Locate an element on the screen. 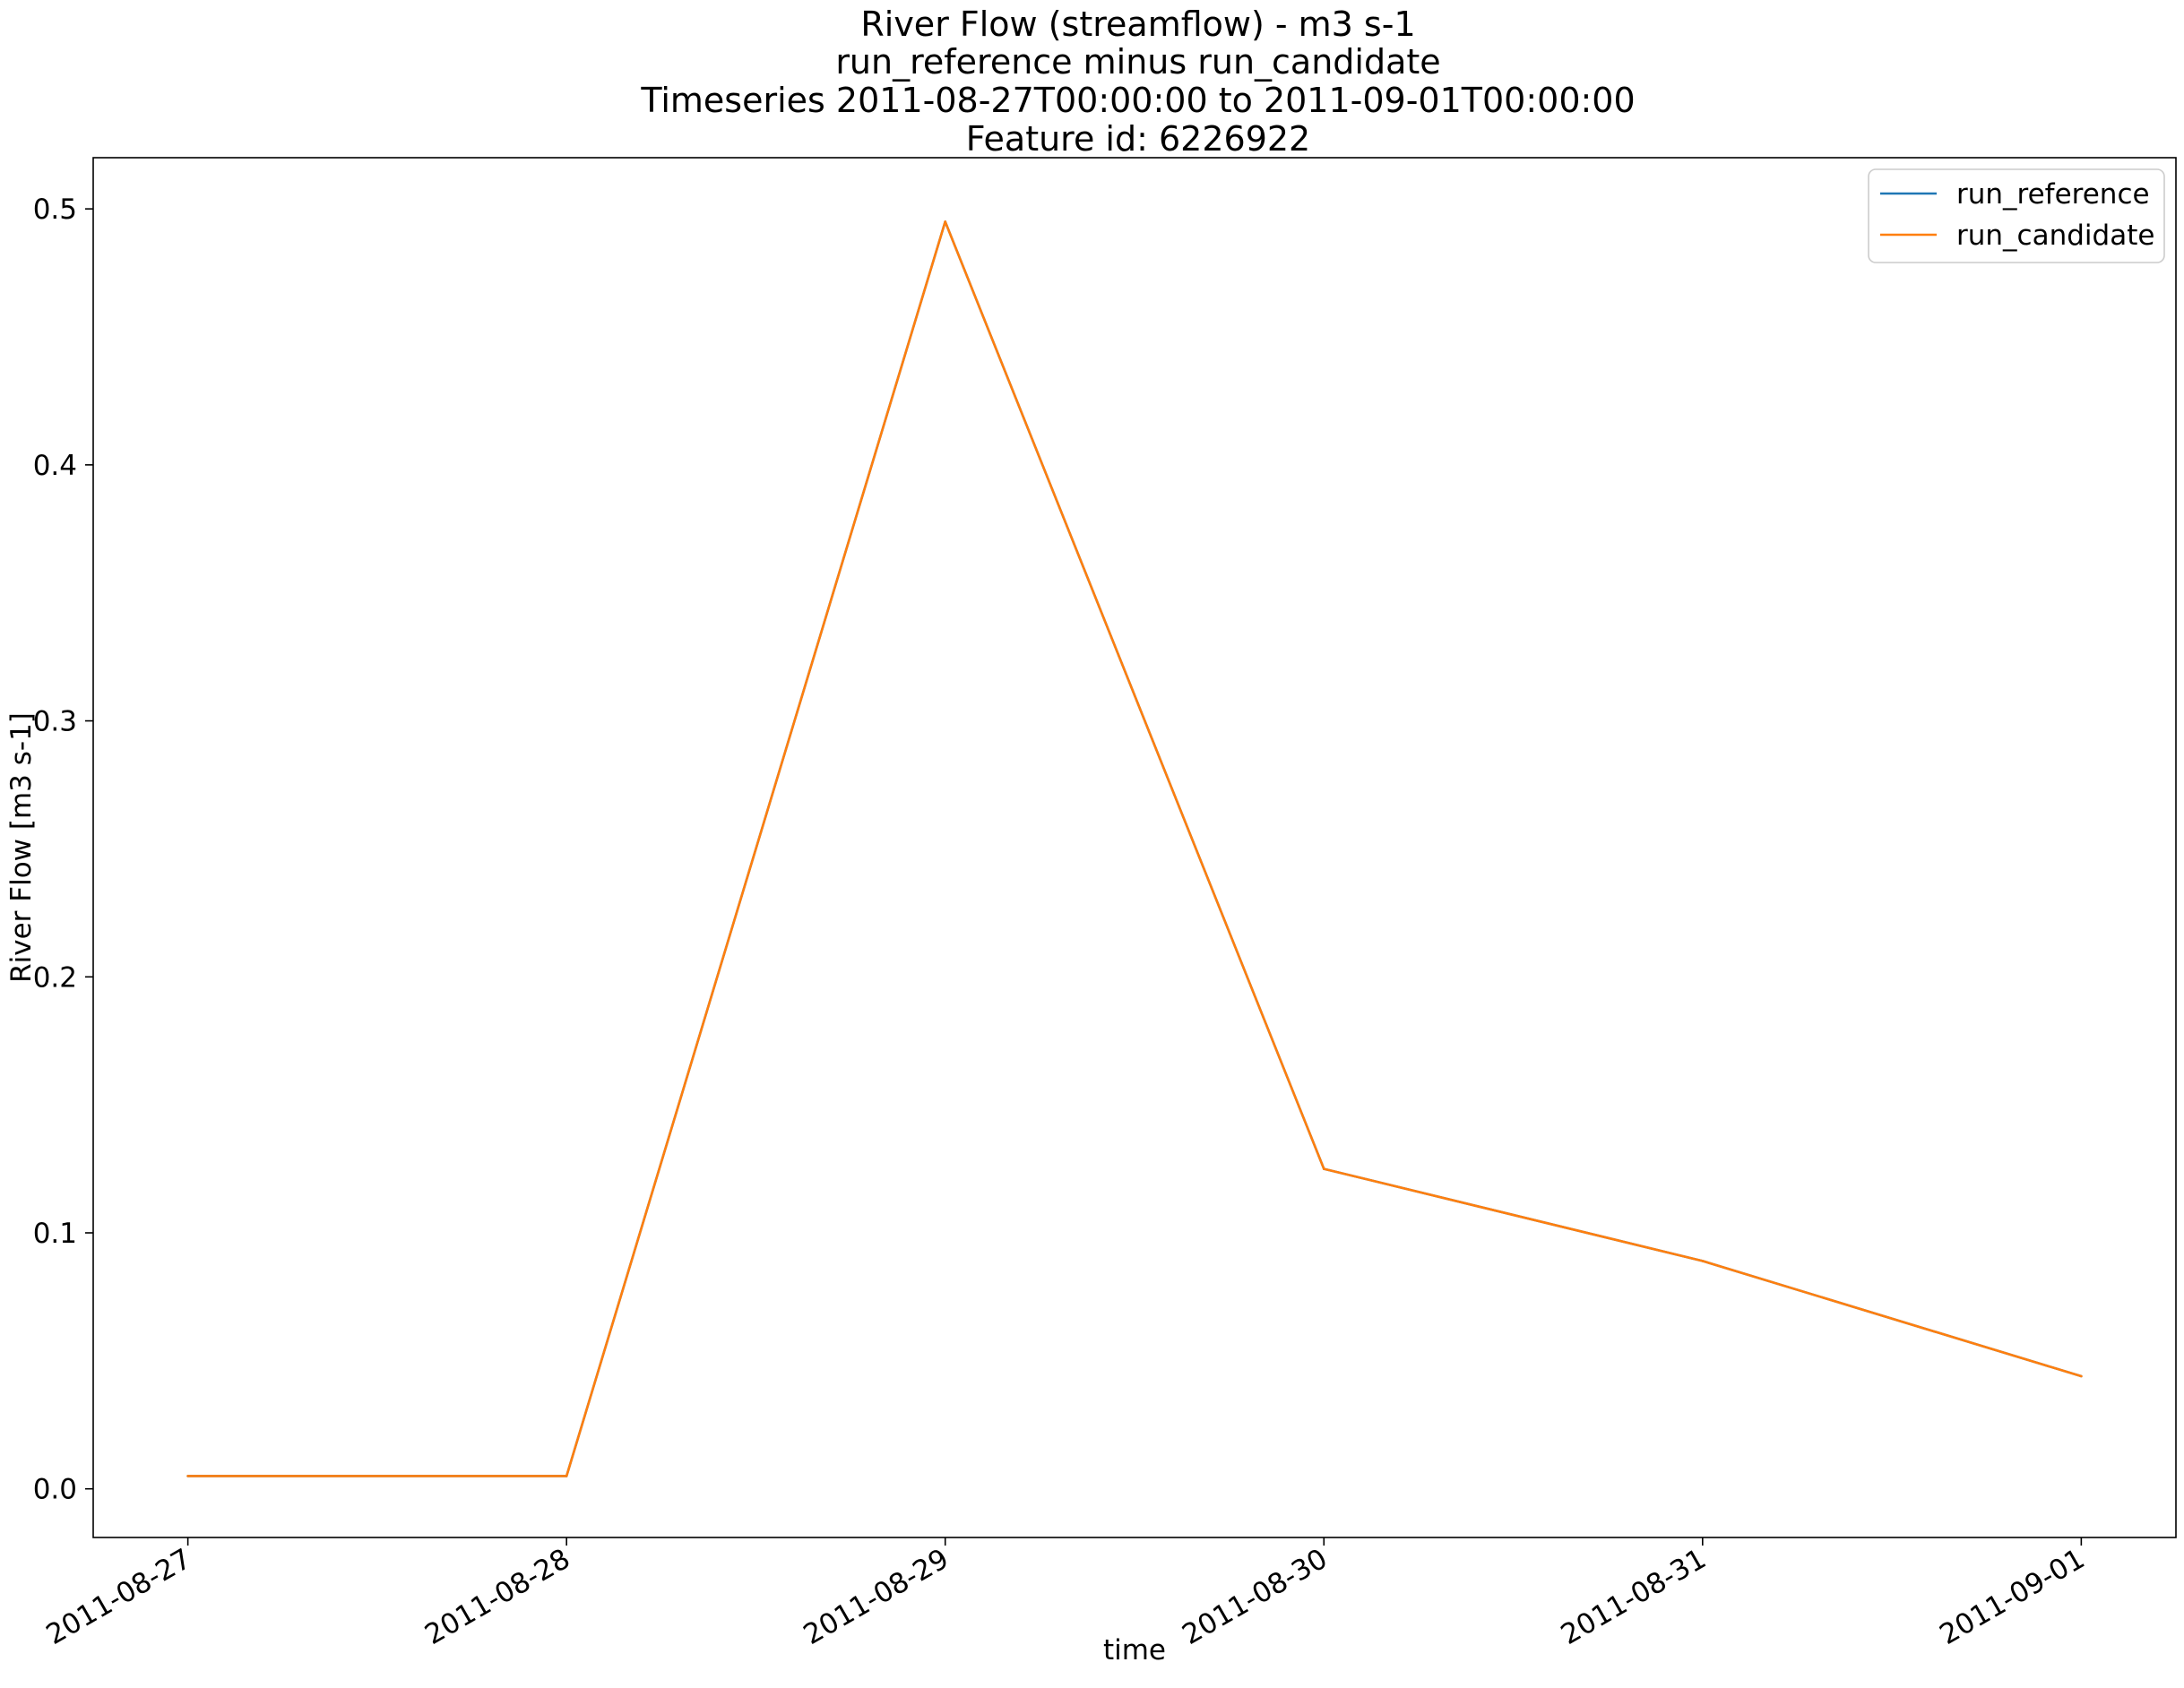 The image size is (2184, 1688). x-tick-label: 2011-09-01 is located at coordinates (2012, 1597).